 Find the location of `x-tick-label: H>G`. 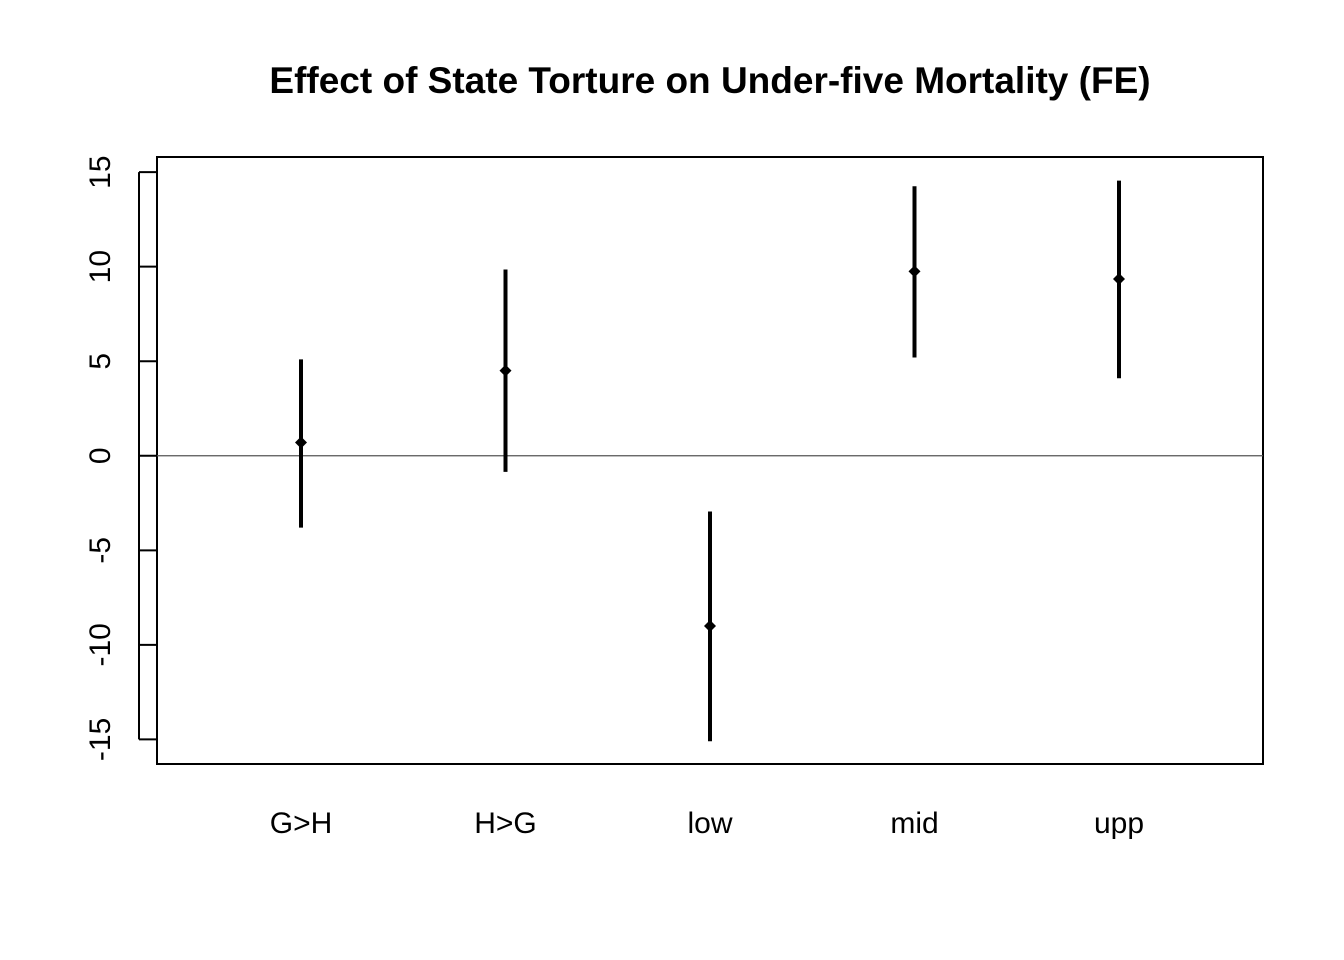

x-tick-label: H>G is located at coordinates (505, 823).